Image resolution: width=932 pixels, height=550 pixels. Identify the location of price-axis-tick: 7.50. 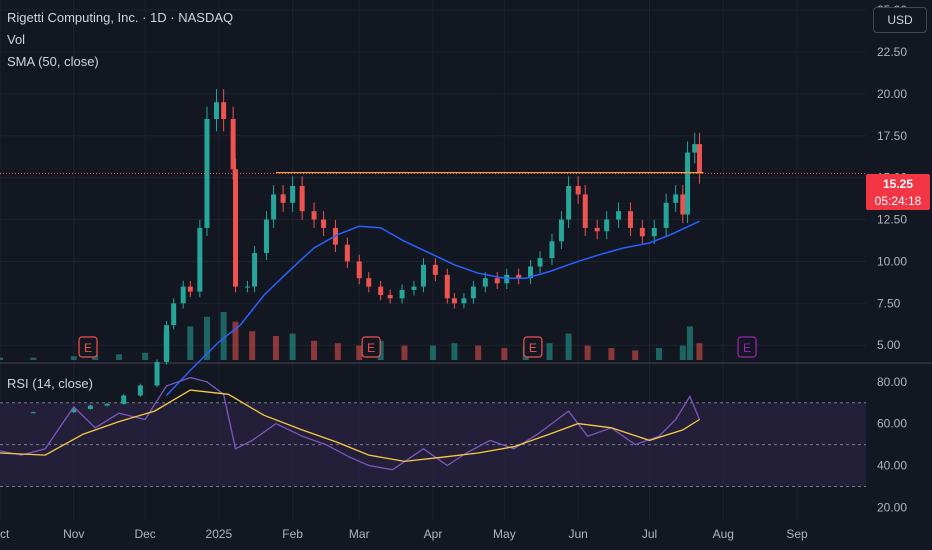
(889, 303).